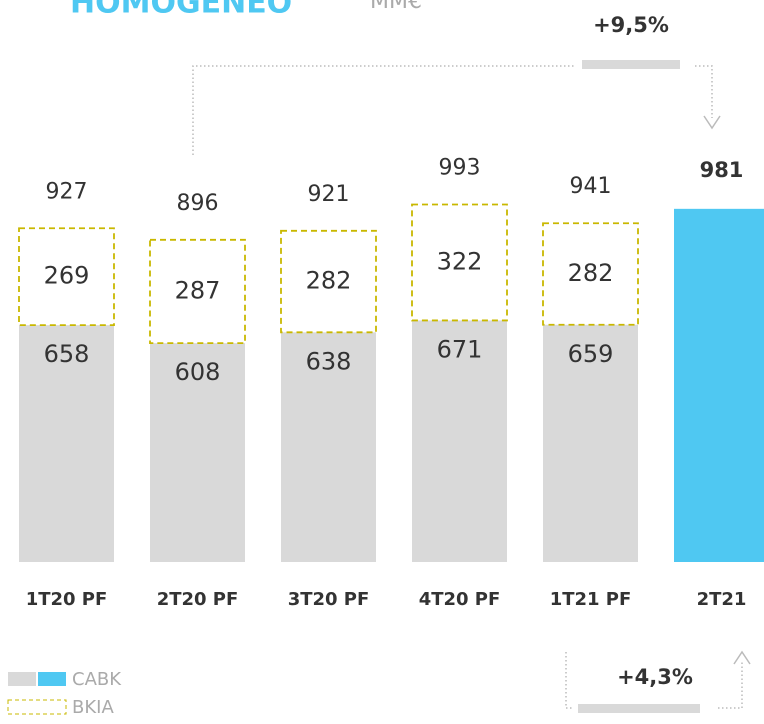 The image size is (764, 724). What do you see at coordinates (655, 677) in the screenshot?
I see `annotation: +4,3%` at bounding box center [655, 677].